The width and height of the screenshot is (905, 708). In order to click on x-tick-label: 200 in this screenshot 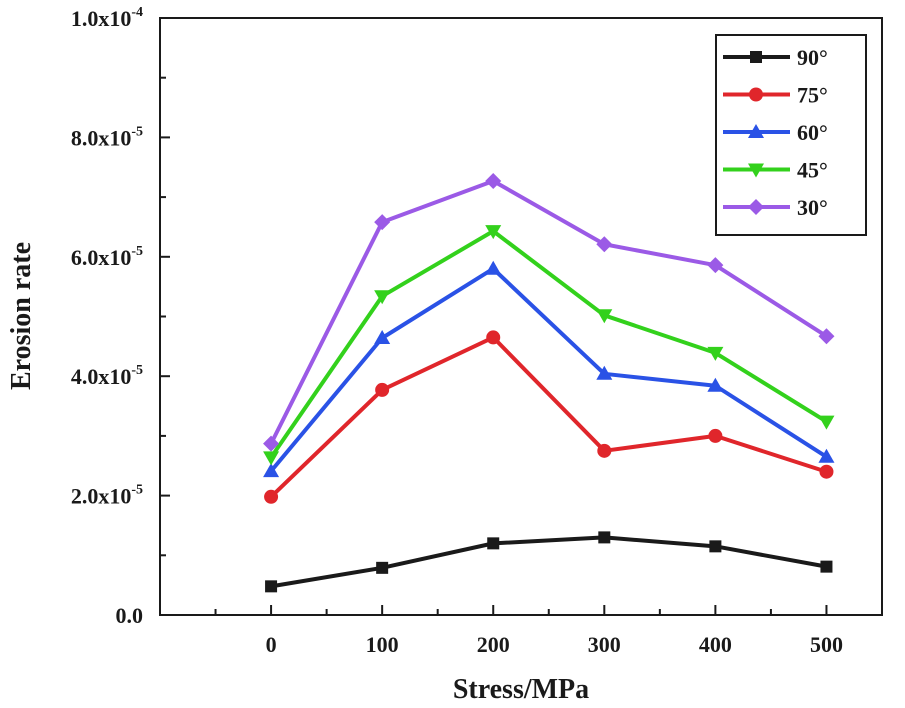, I will do `click(493, 644)`.